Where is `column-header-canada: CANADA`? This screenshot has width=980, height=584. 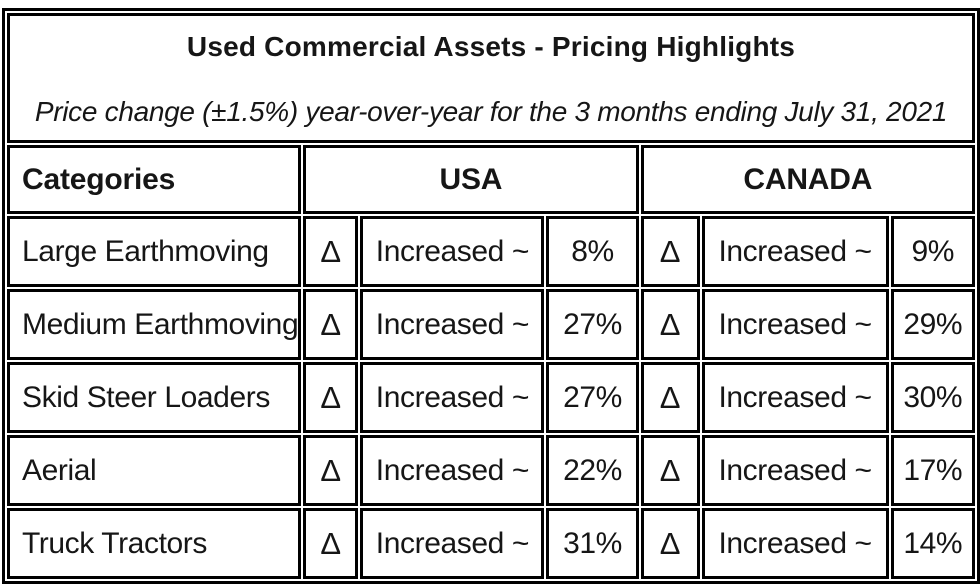 column-header-canada: CANADA is located at coordinates (807, 179).